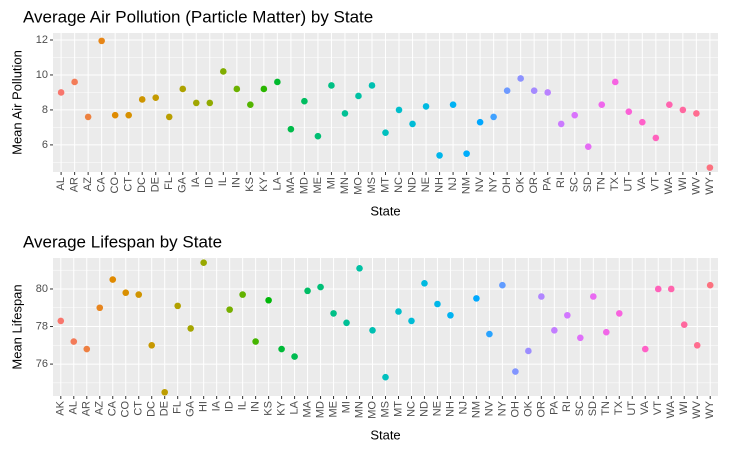 This screenshot has width=742, height=454. Describe the element at coordinates (345, 185) in the screenshot. I see `x-tick-label: MN` at that location.